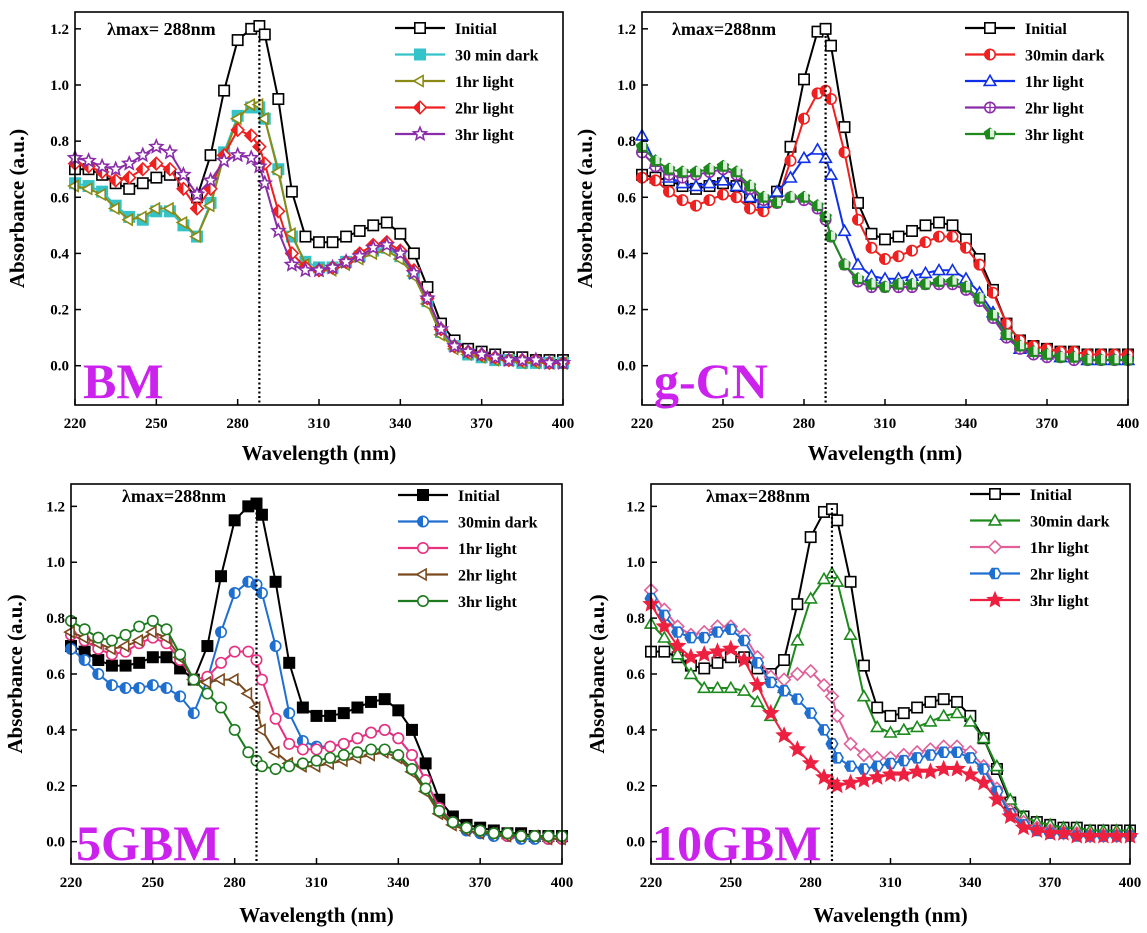 The image size is (1147, 933). Describe the element at coordinates (626, 198) in the screenshot. I see `y-tick-label: 0.6` at that location.